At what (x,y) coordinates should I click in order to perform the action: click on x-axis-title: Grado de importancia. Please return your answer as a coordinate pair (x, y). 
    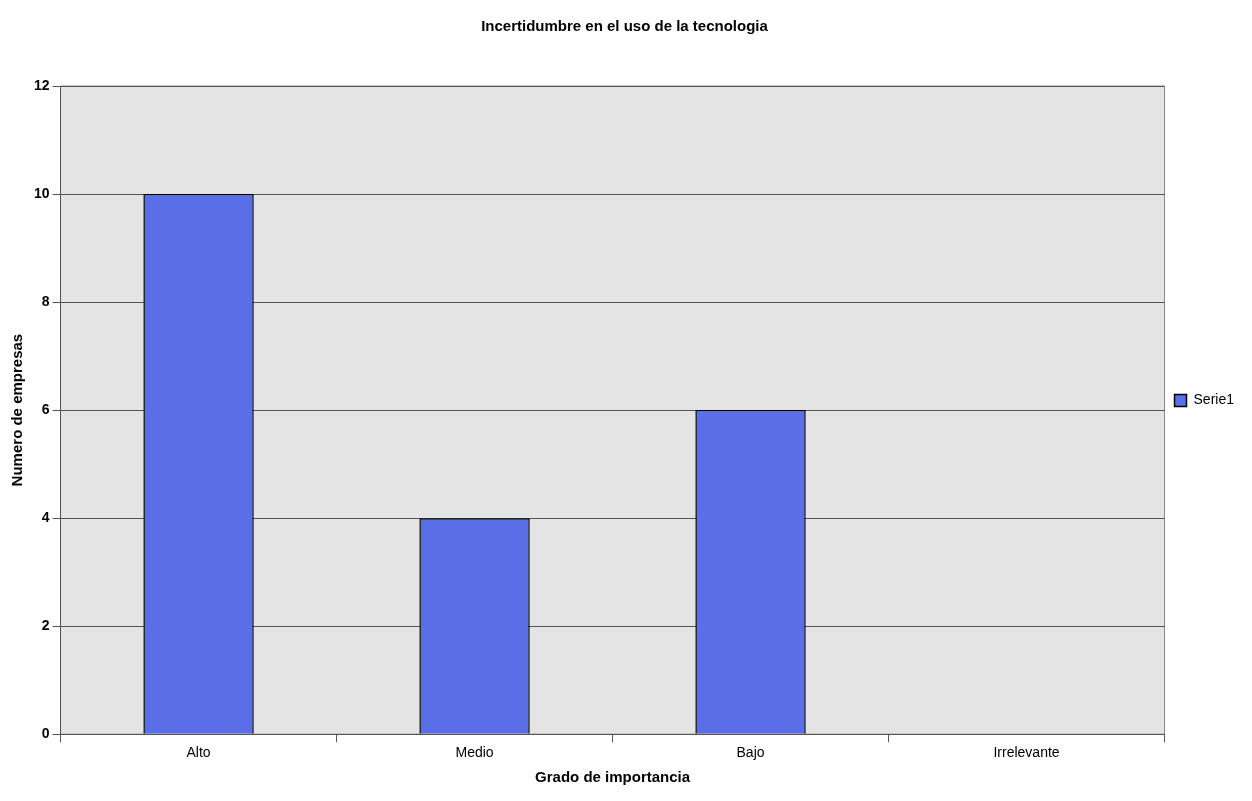
    Looking at the image, I should click on (613, 777).